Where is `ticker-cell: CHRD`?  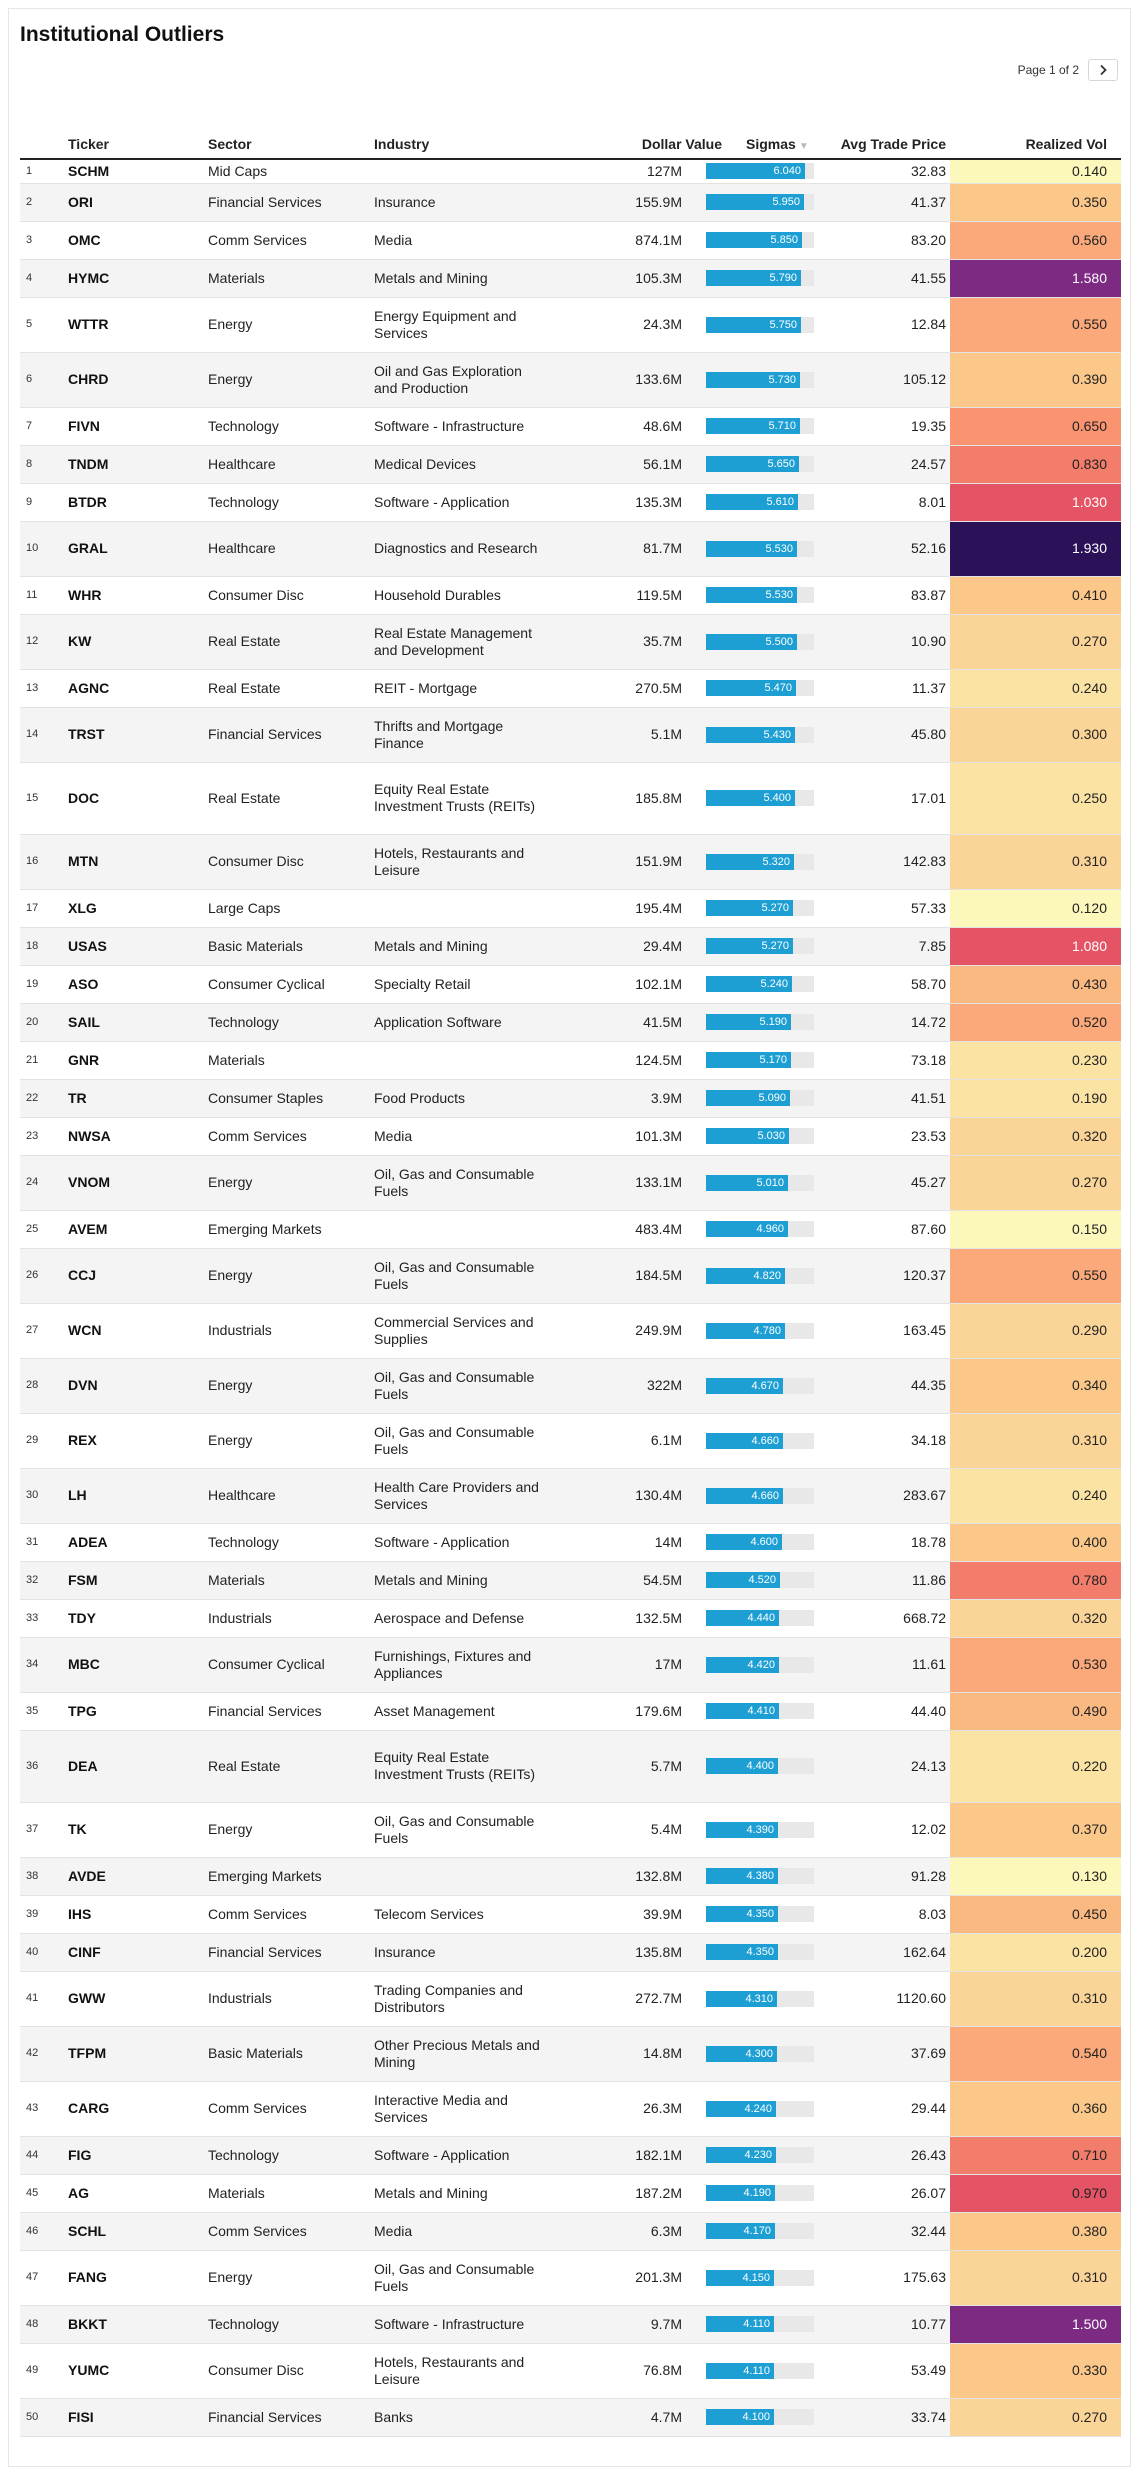
ticker-cell: CHRD is located at coordinates (134, 380).